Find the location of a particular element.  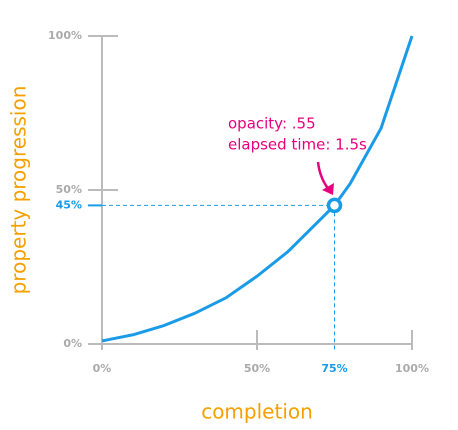

x-tick-label: 100% is located at coordinates (412, 368).